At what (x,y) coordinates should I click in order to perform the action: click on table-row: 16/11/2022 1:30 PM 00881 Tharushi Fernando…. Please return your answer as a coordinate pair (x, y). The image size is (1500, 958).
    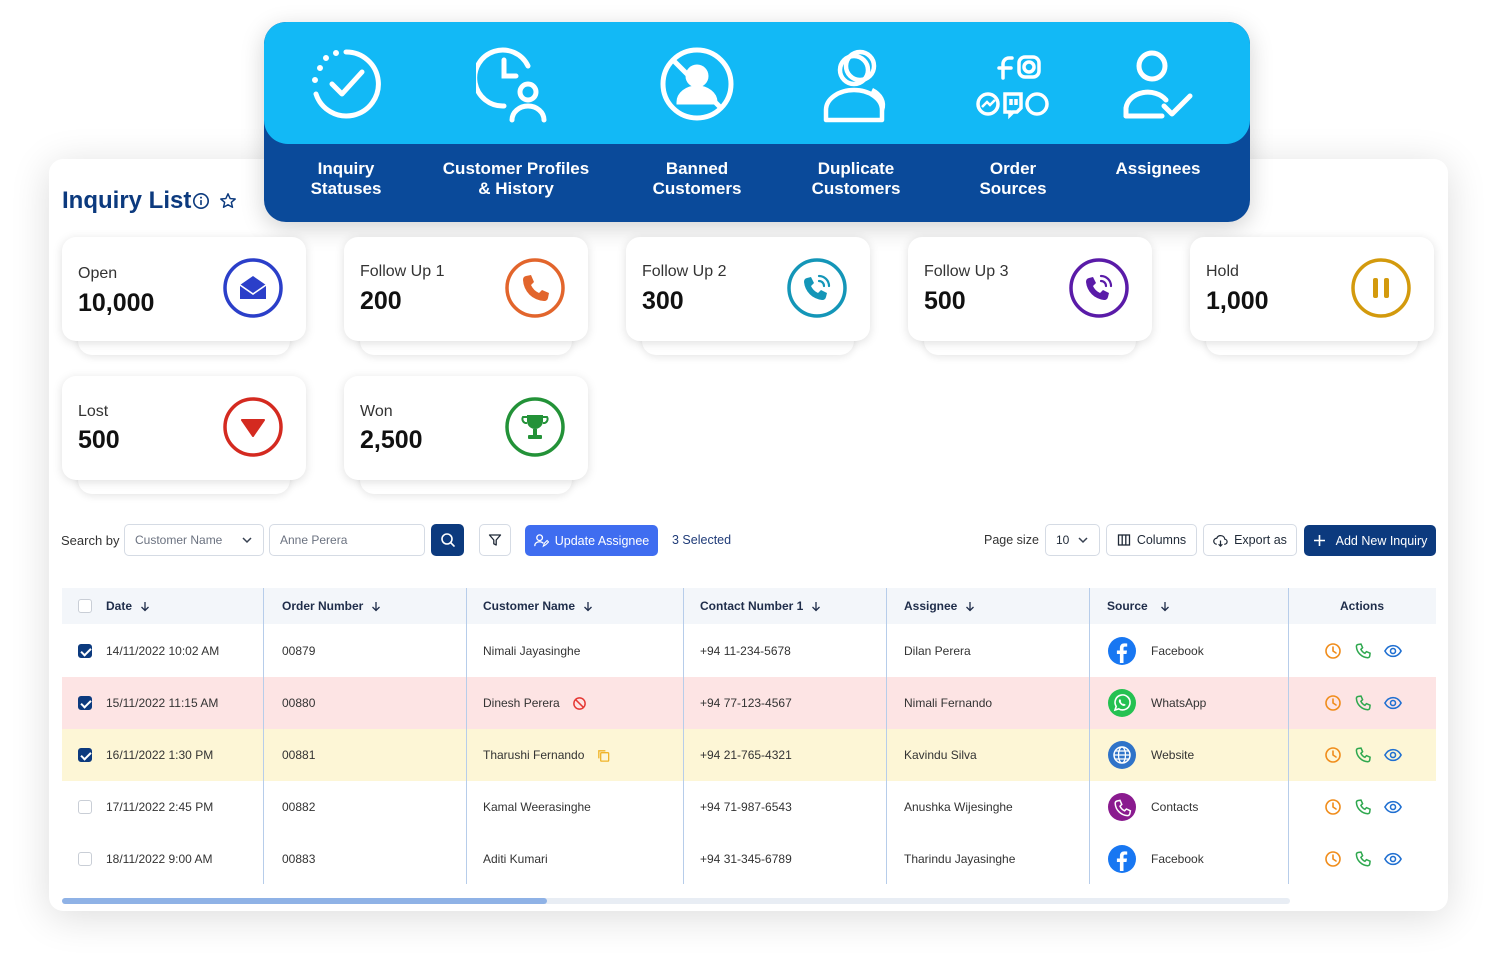
    Looking at the image, I should click on (749, 755).